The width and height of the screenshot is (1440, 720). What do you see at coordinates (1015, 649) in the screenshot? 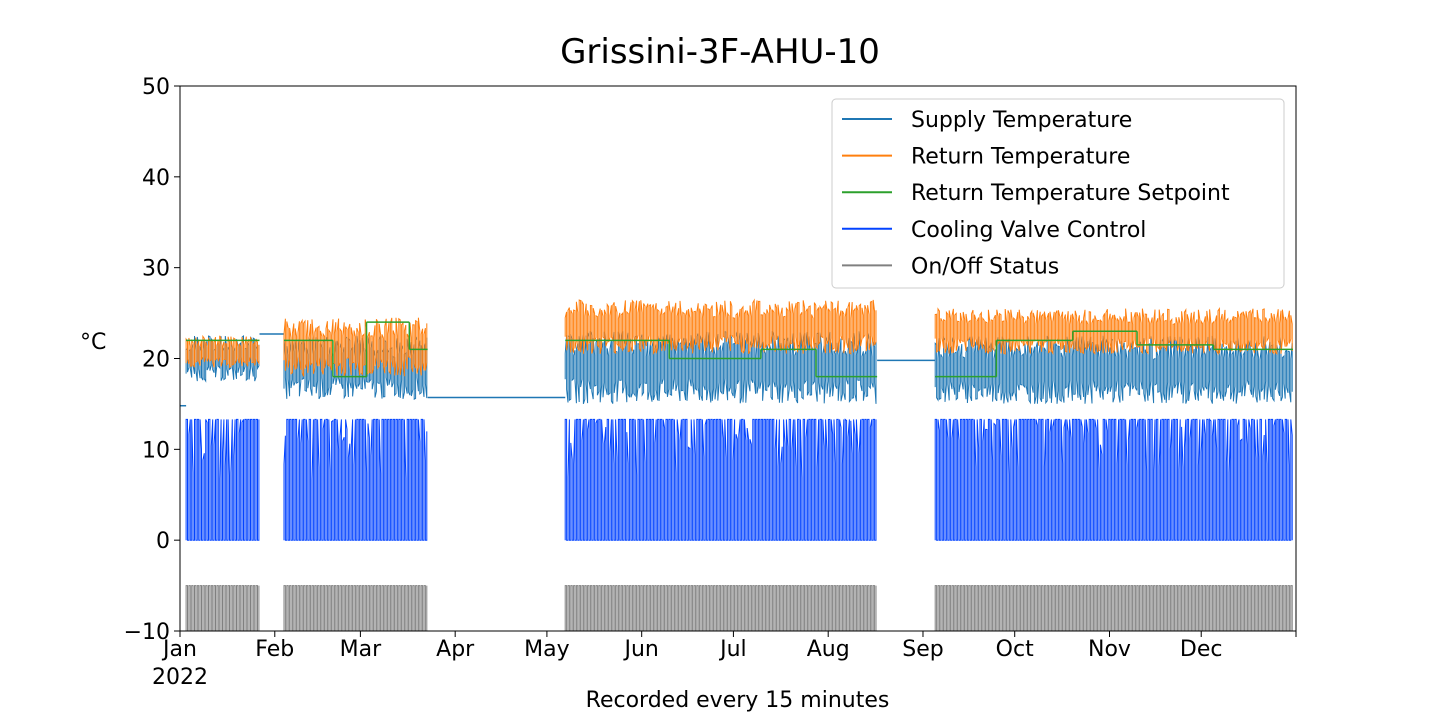
I see `x-tick-label: Oct` at bounding box center [1015, 649].